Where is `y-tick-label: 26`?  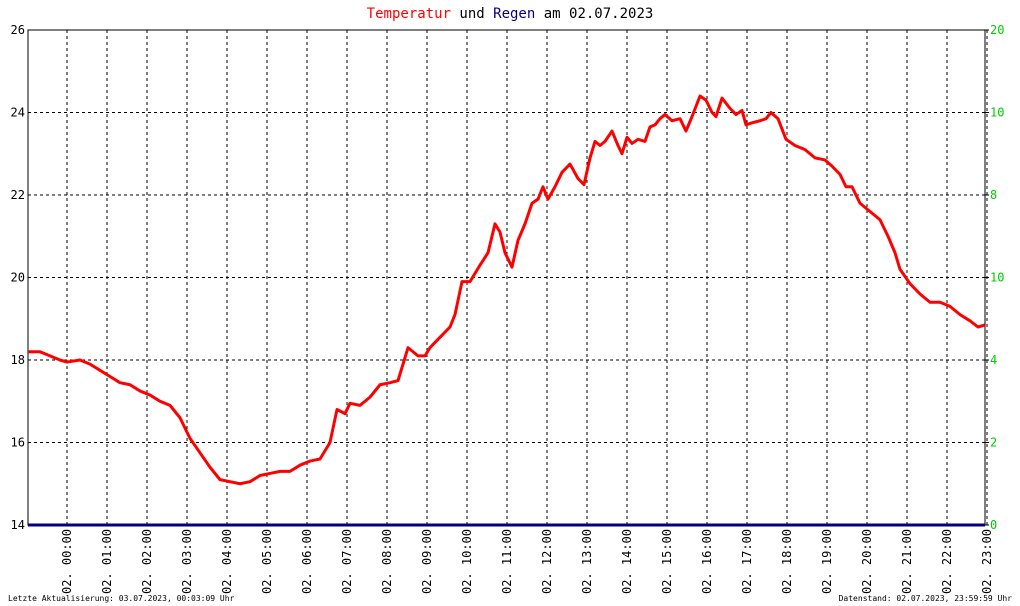 y-tick-label: 26 is located at coordinates (18, 30).